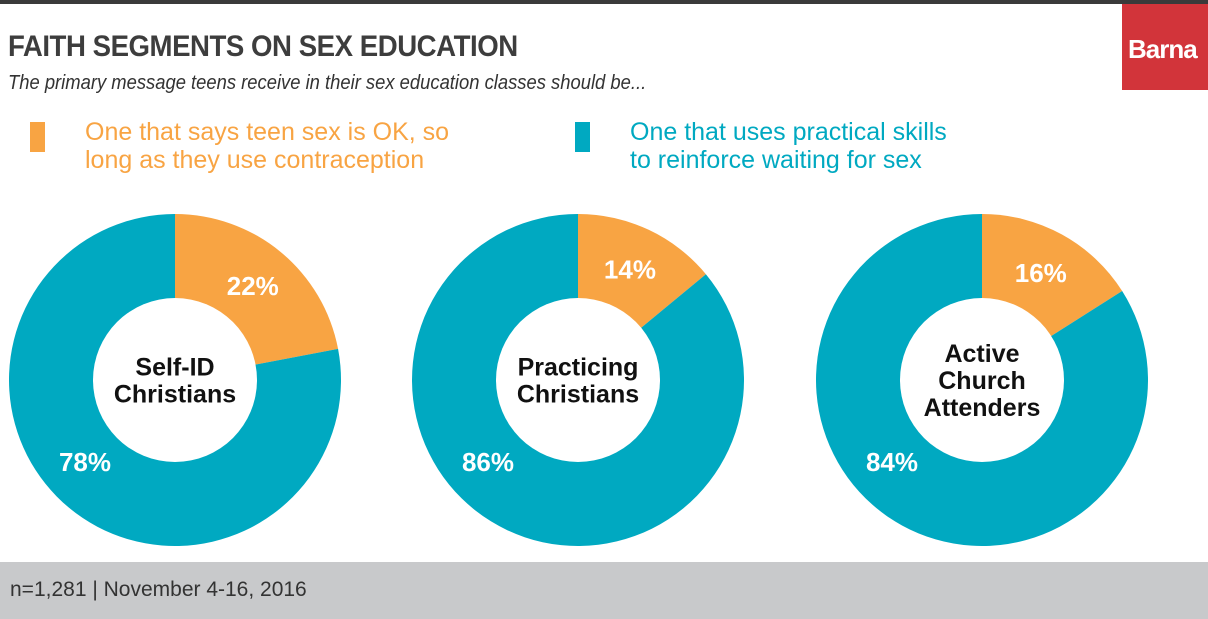 Image resolution: width=1208 pixels, height=619 pixels. I want to click on segment-label: Church, so click(982, 381).